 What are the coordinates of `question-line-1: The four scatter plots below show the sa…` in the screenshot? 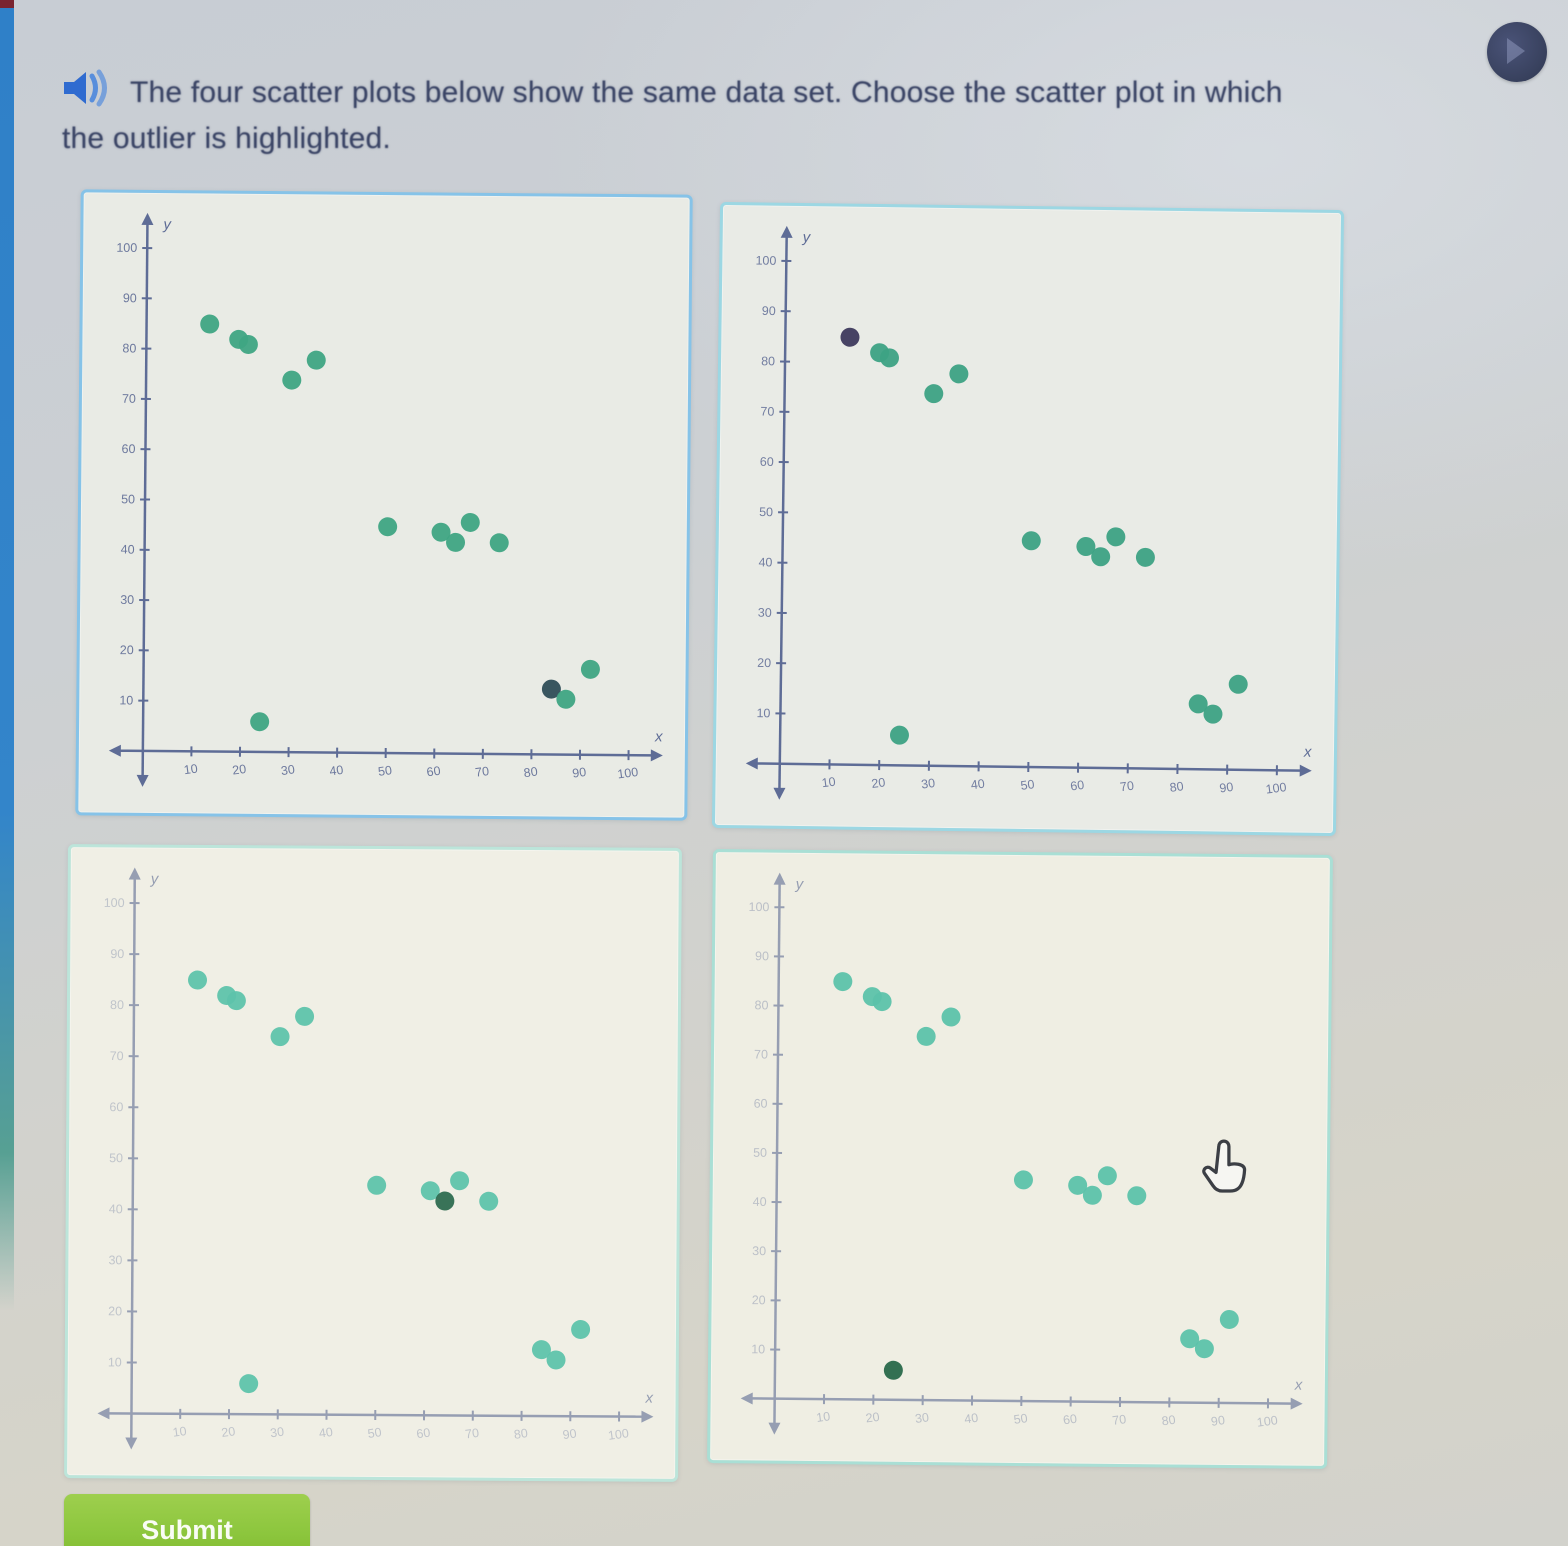 It's located at (706, 92).